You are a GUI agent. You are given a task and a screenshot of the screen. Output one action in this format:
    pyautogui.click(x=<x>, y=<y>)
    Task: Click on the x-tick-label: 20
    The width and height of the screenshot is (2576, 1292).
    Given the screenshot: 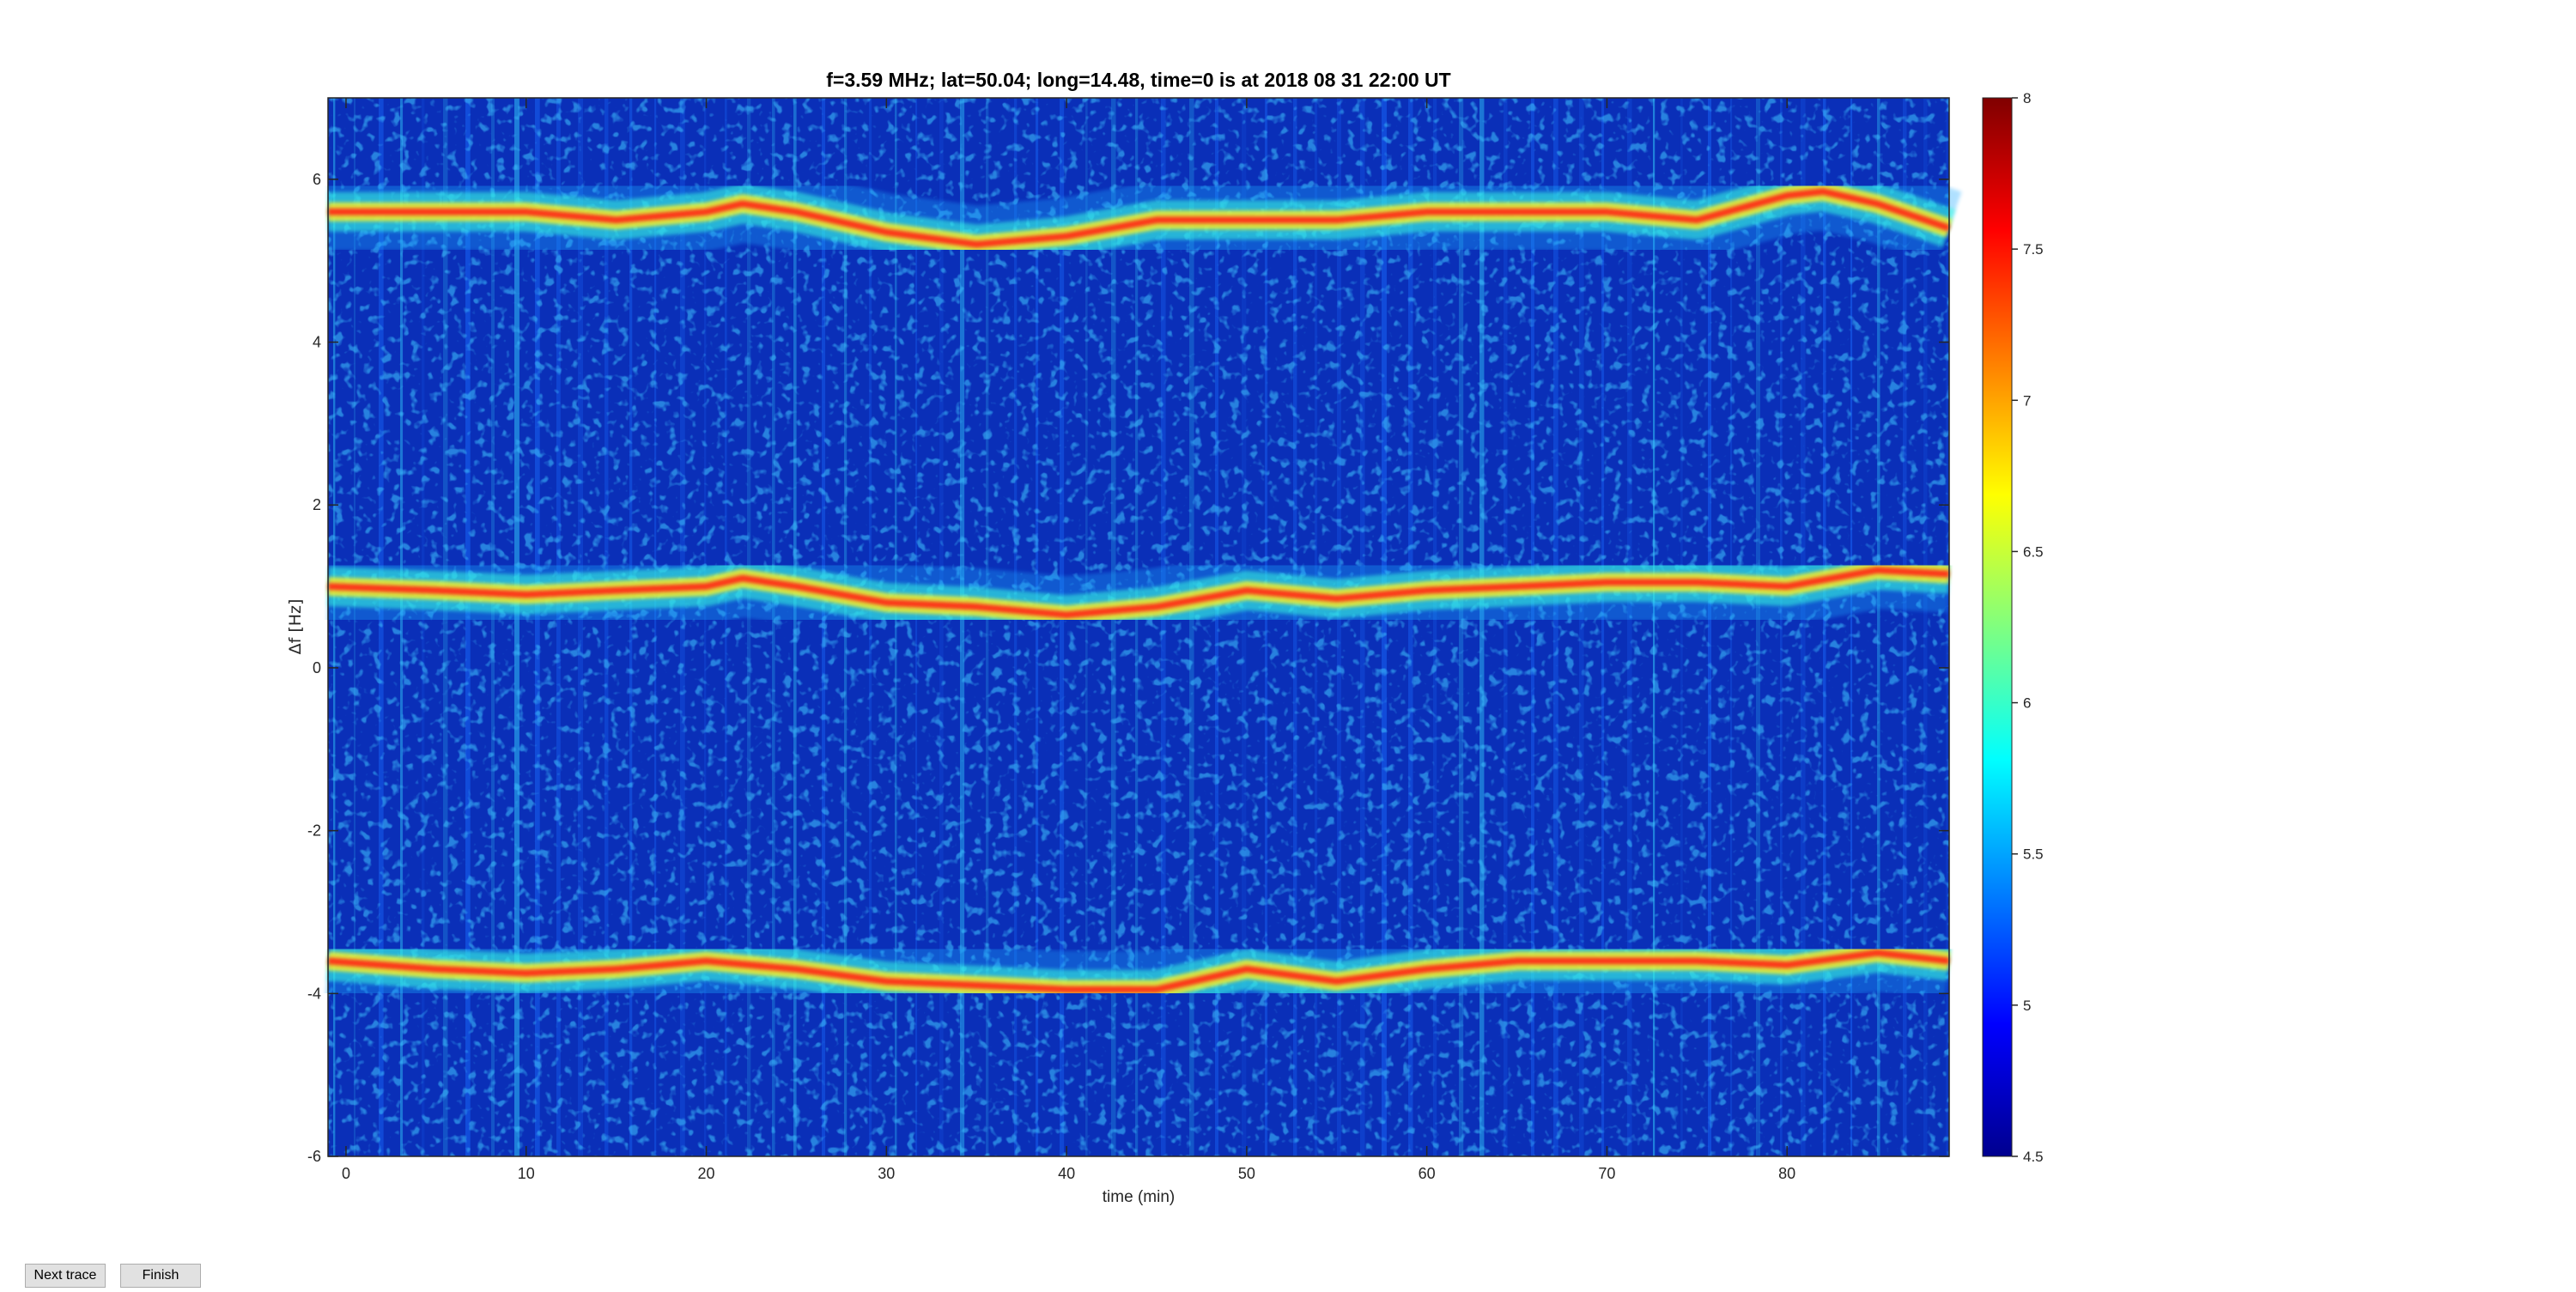 What is the action you would take?
    pyautogui.click(x=706, y=1173)
    